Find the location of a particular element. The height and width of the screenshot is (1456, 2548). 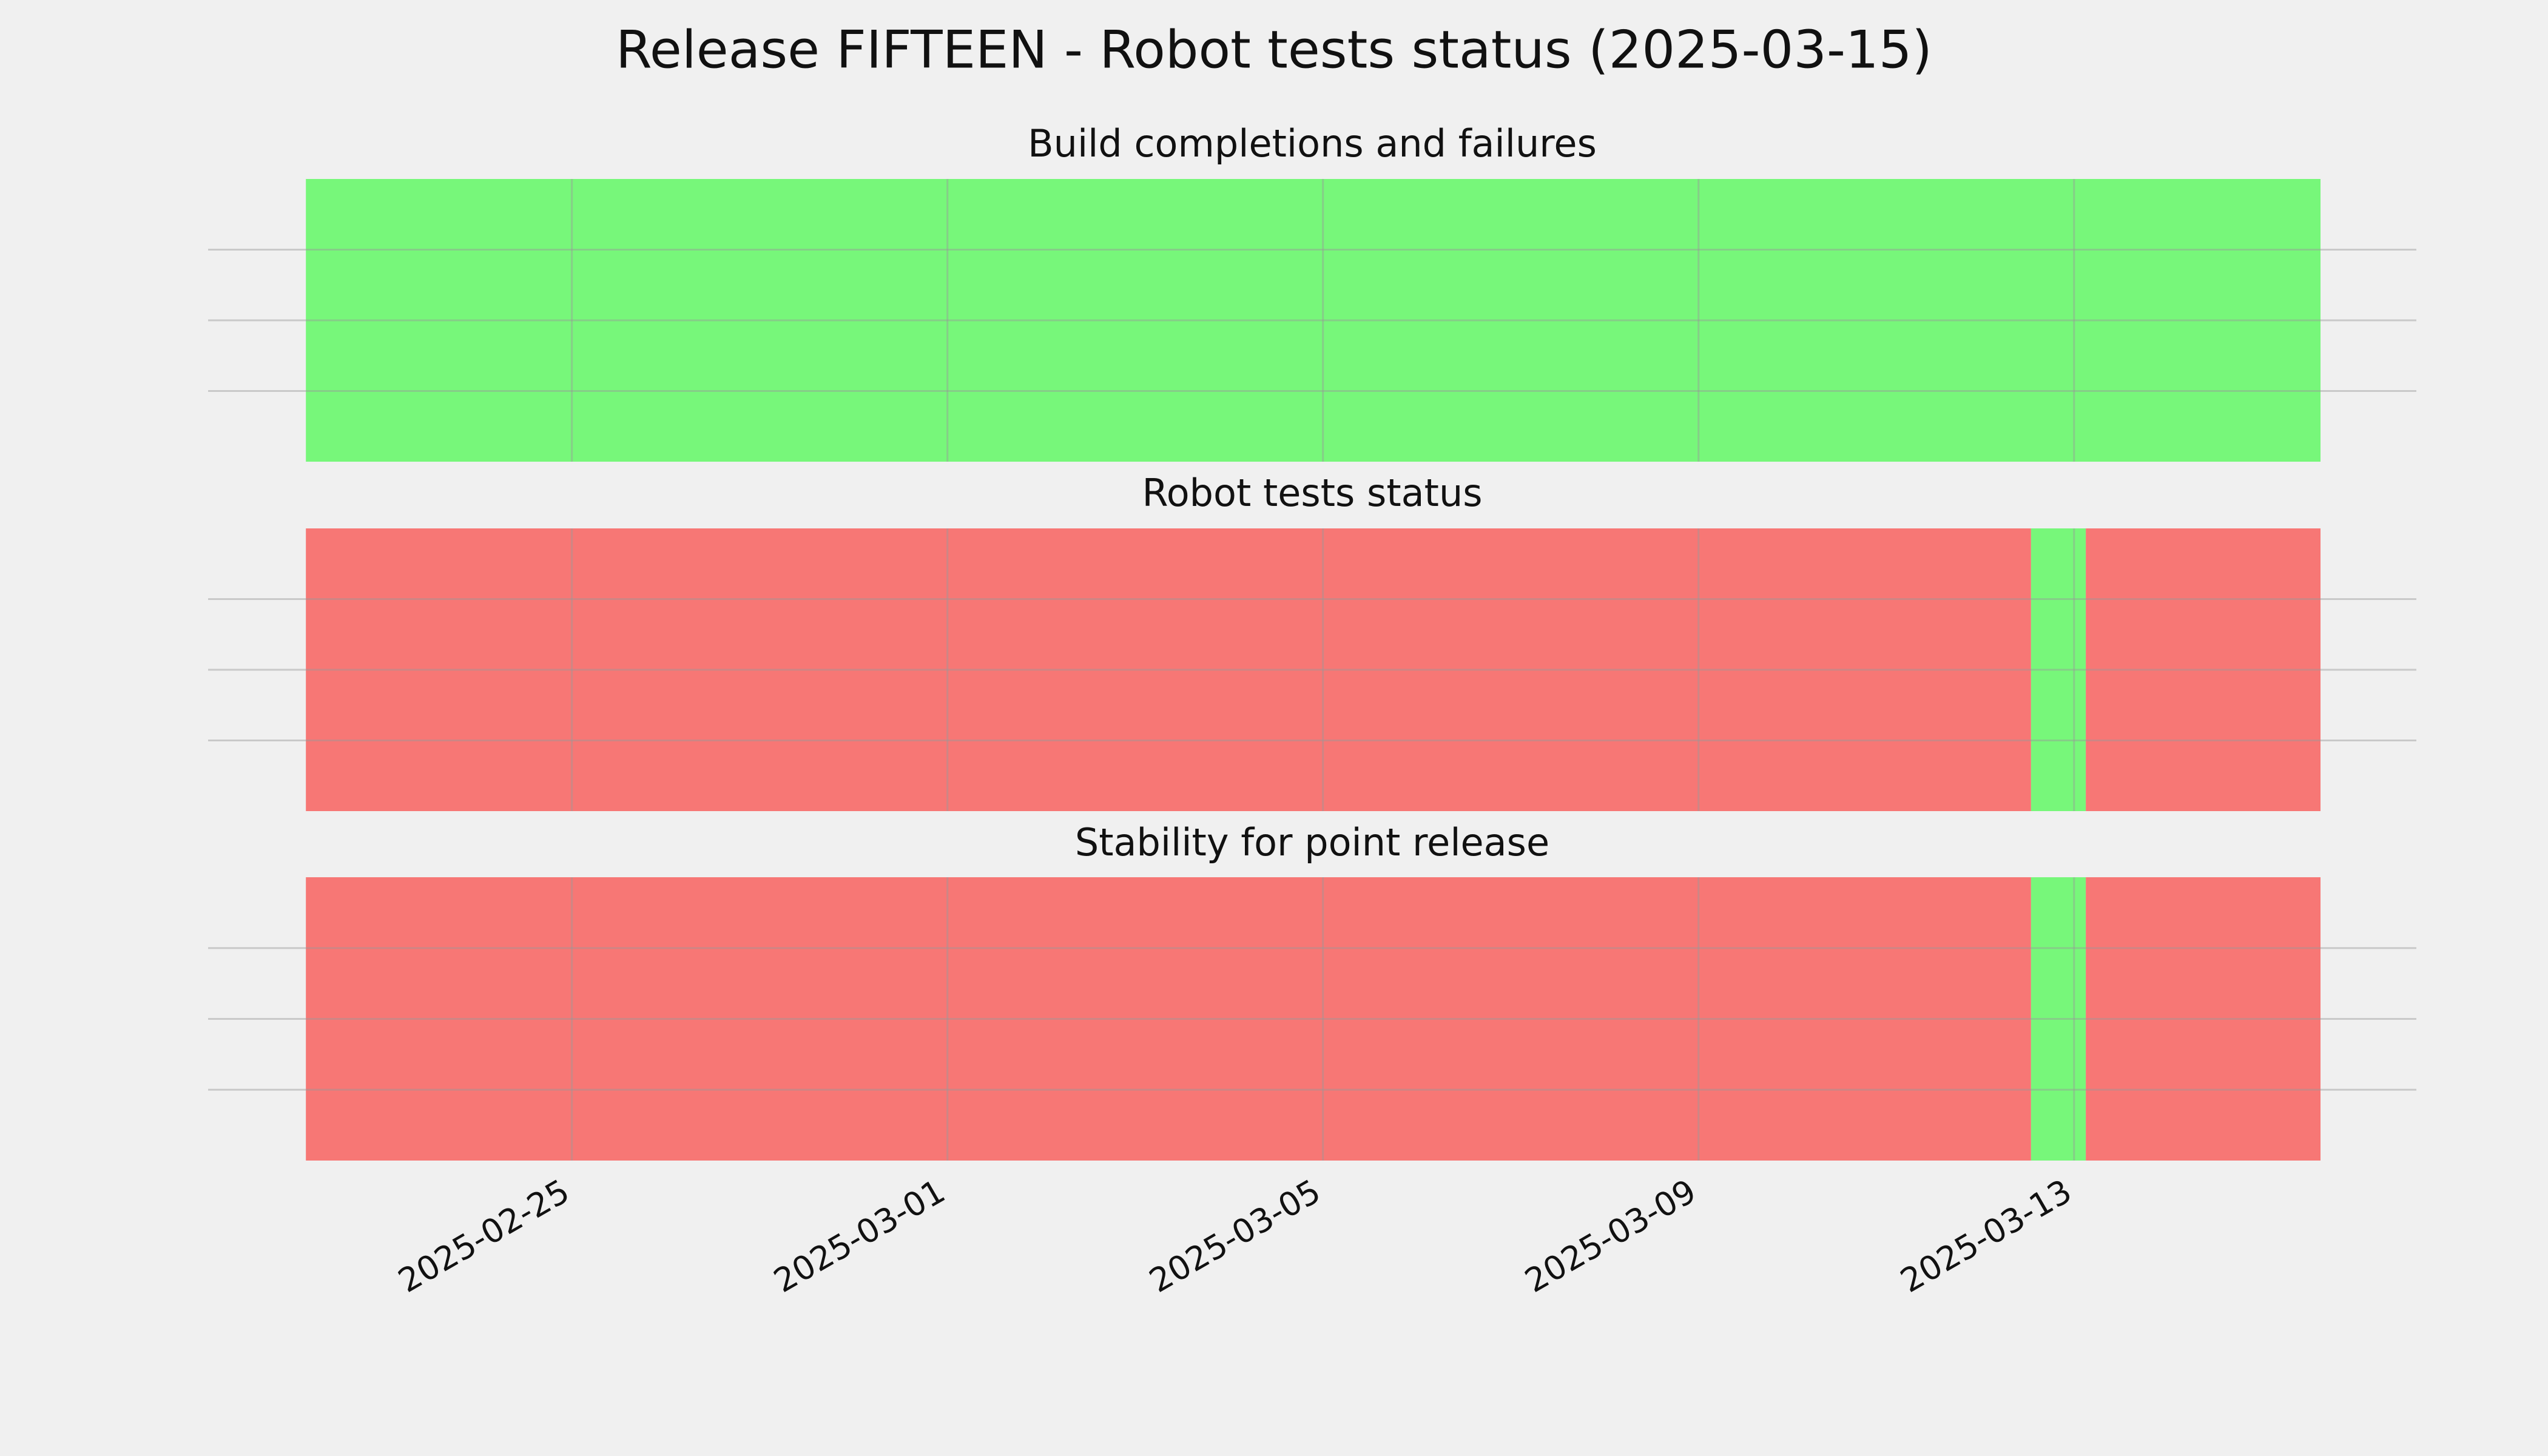

x-tick-label: 2025-03-13 is located at coordinates (1986, 1236).